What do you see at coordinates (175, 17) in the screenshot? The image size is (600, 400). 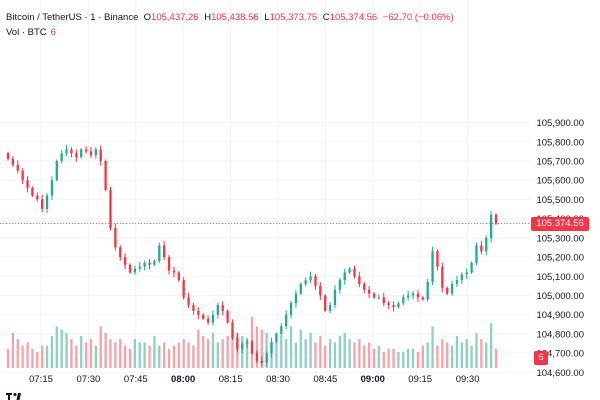 I see `open-value: 105,437.26` at bounding box center [175, 17].